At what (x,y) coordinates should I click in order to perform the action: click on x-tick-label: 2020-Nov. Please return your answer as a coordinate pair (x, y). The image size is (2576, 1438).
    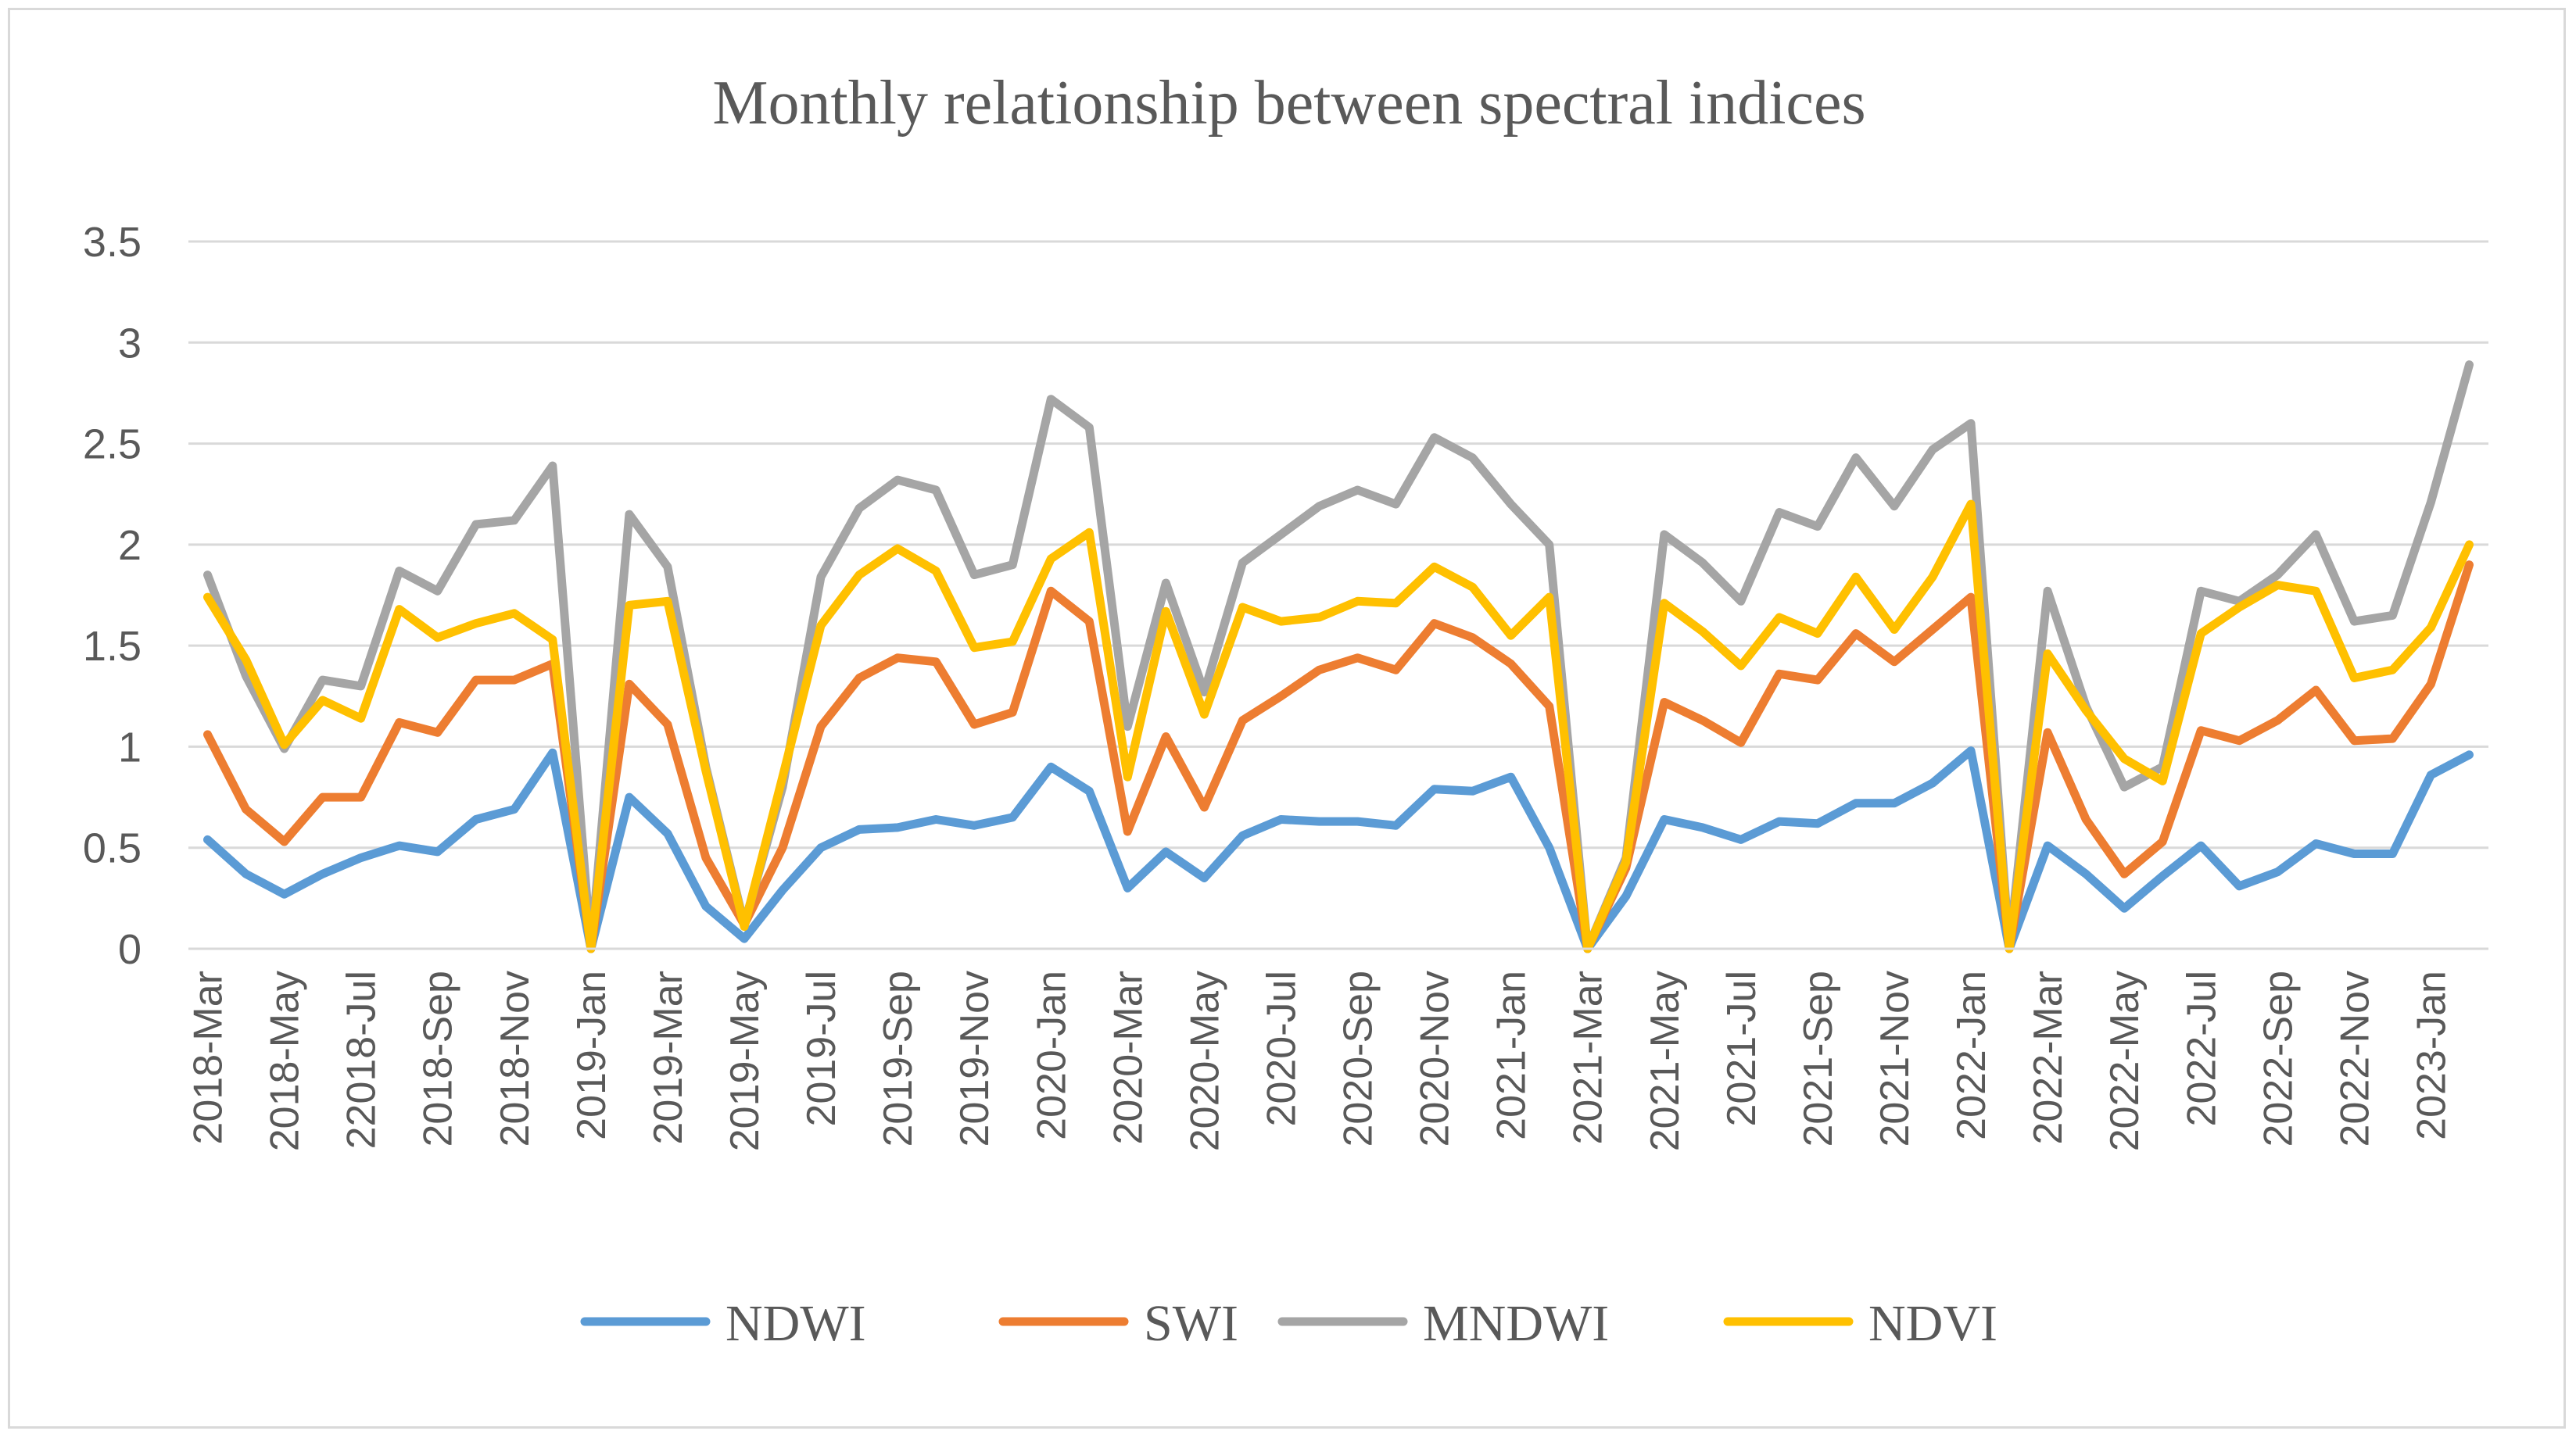
    Looking at the image, I should click on (1435, 1058).